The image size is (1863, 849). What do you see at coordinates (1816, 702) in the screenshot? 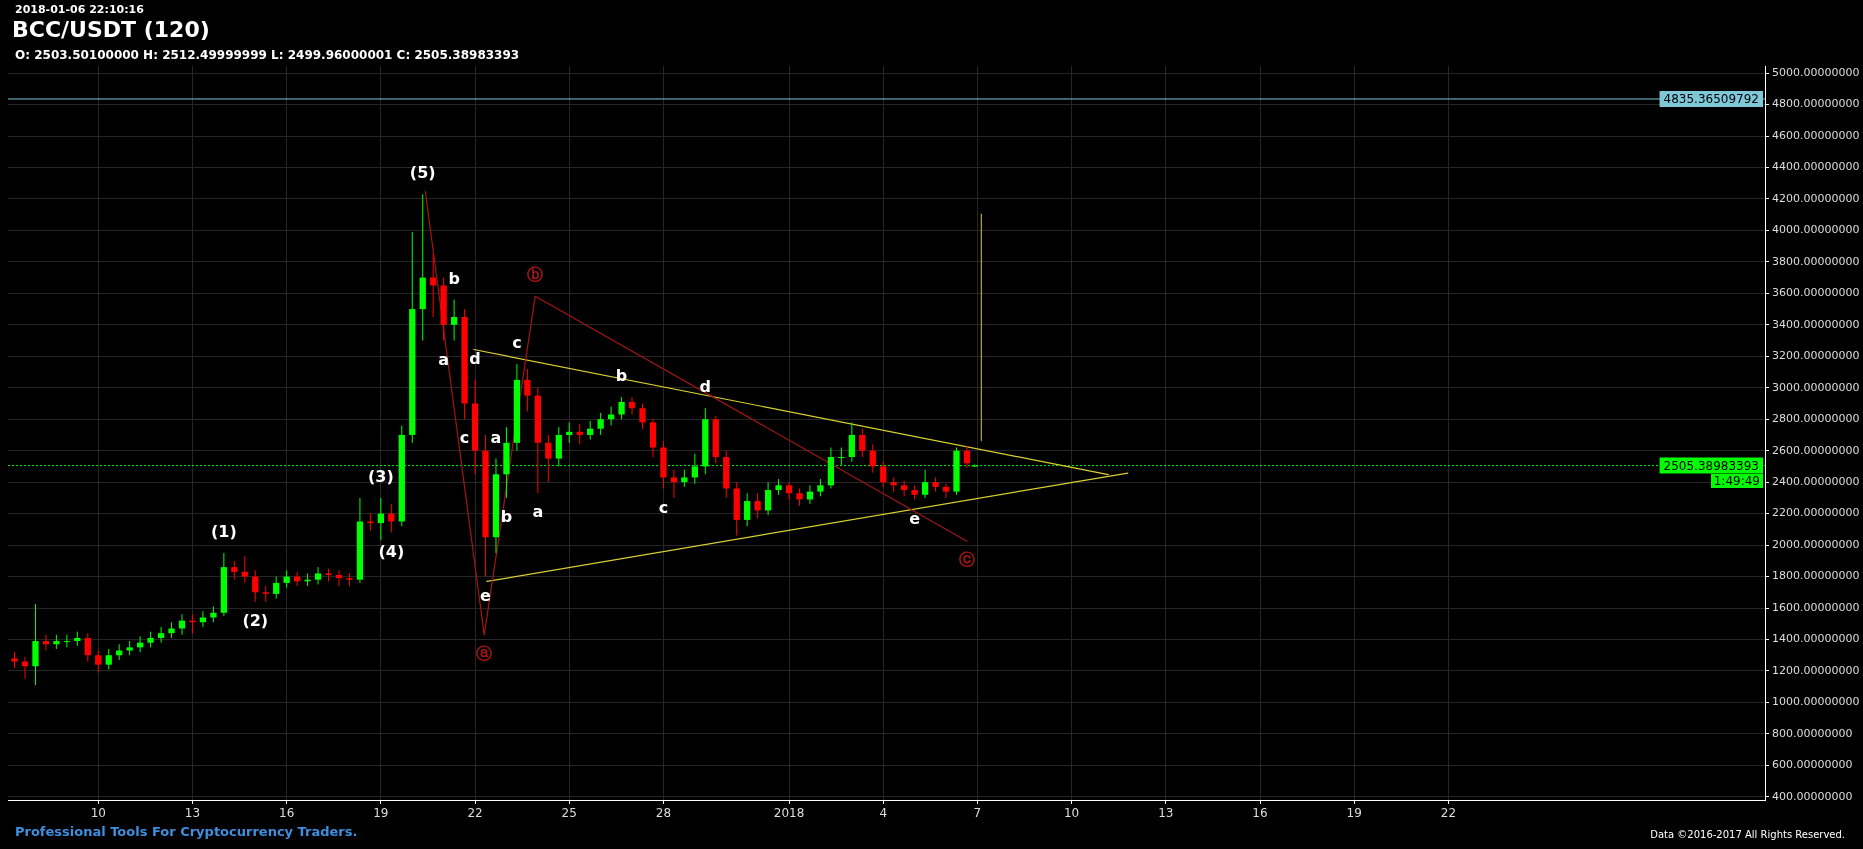
I see `y-tick-label: 1000.00000000` at bounding box center [1816, 702].